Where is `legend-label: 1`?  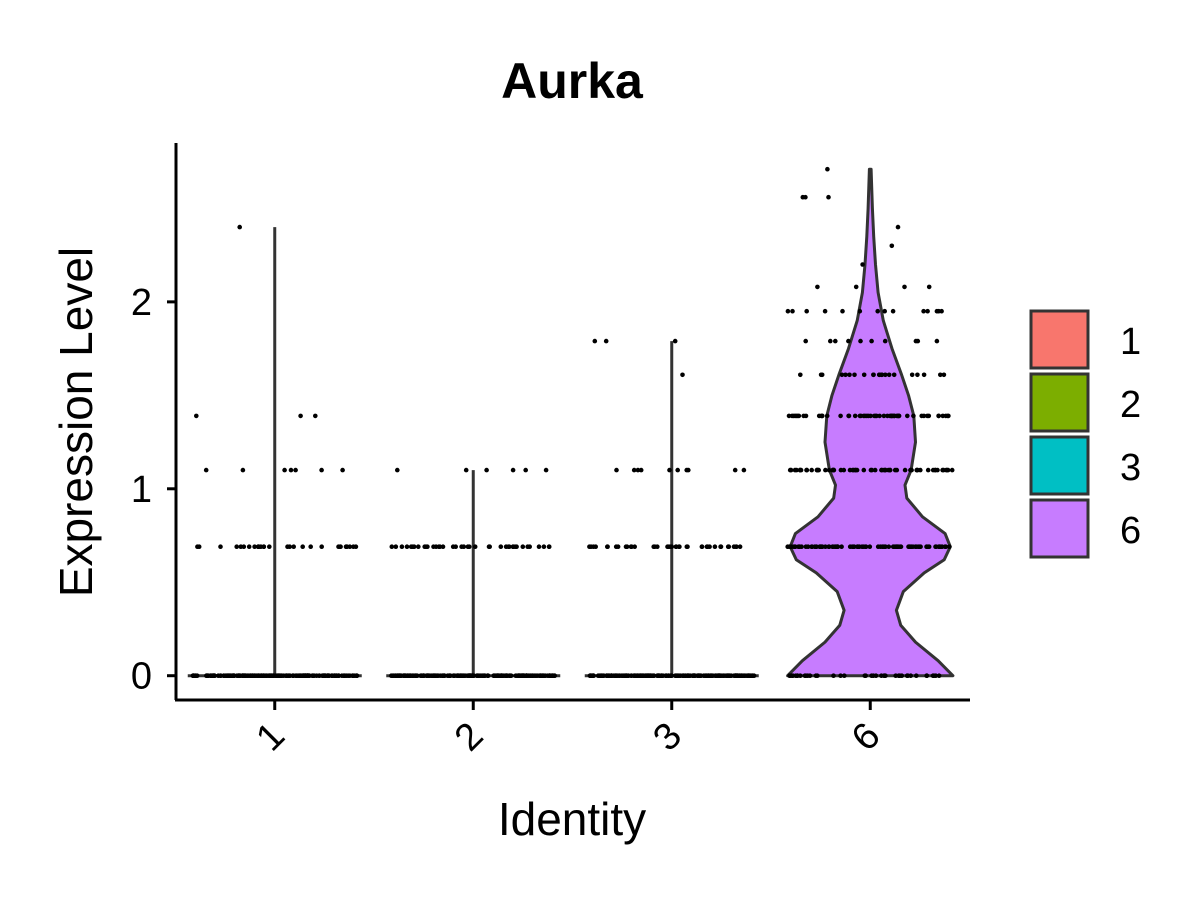
legend-label: 1 is located at coordinates (1130, 342).